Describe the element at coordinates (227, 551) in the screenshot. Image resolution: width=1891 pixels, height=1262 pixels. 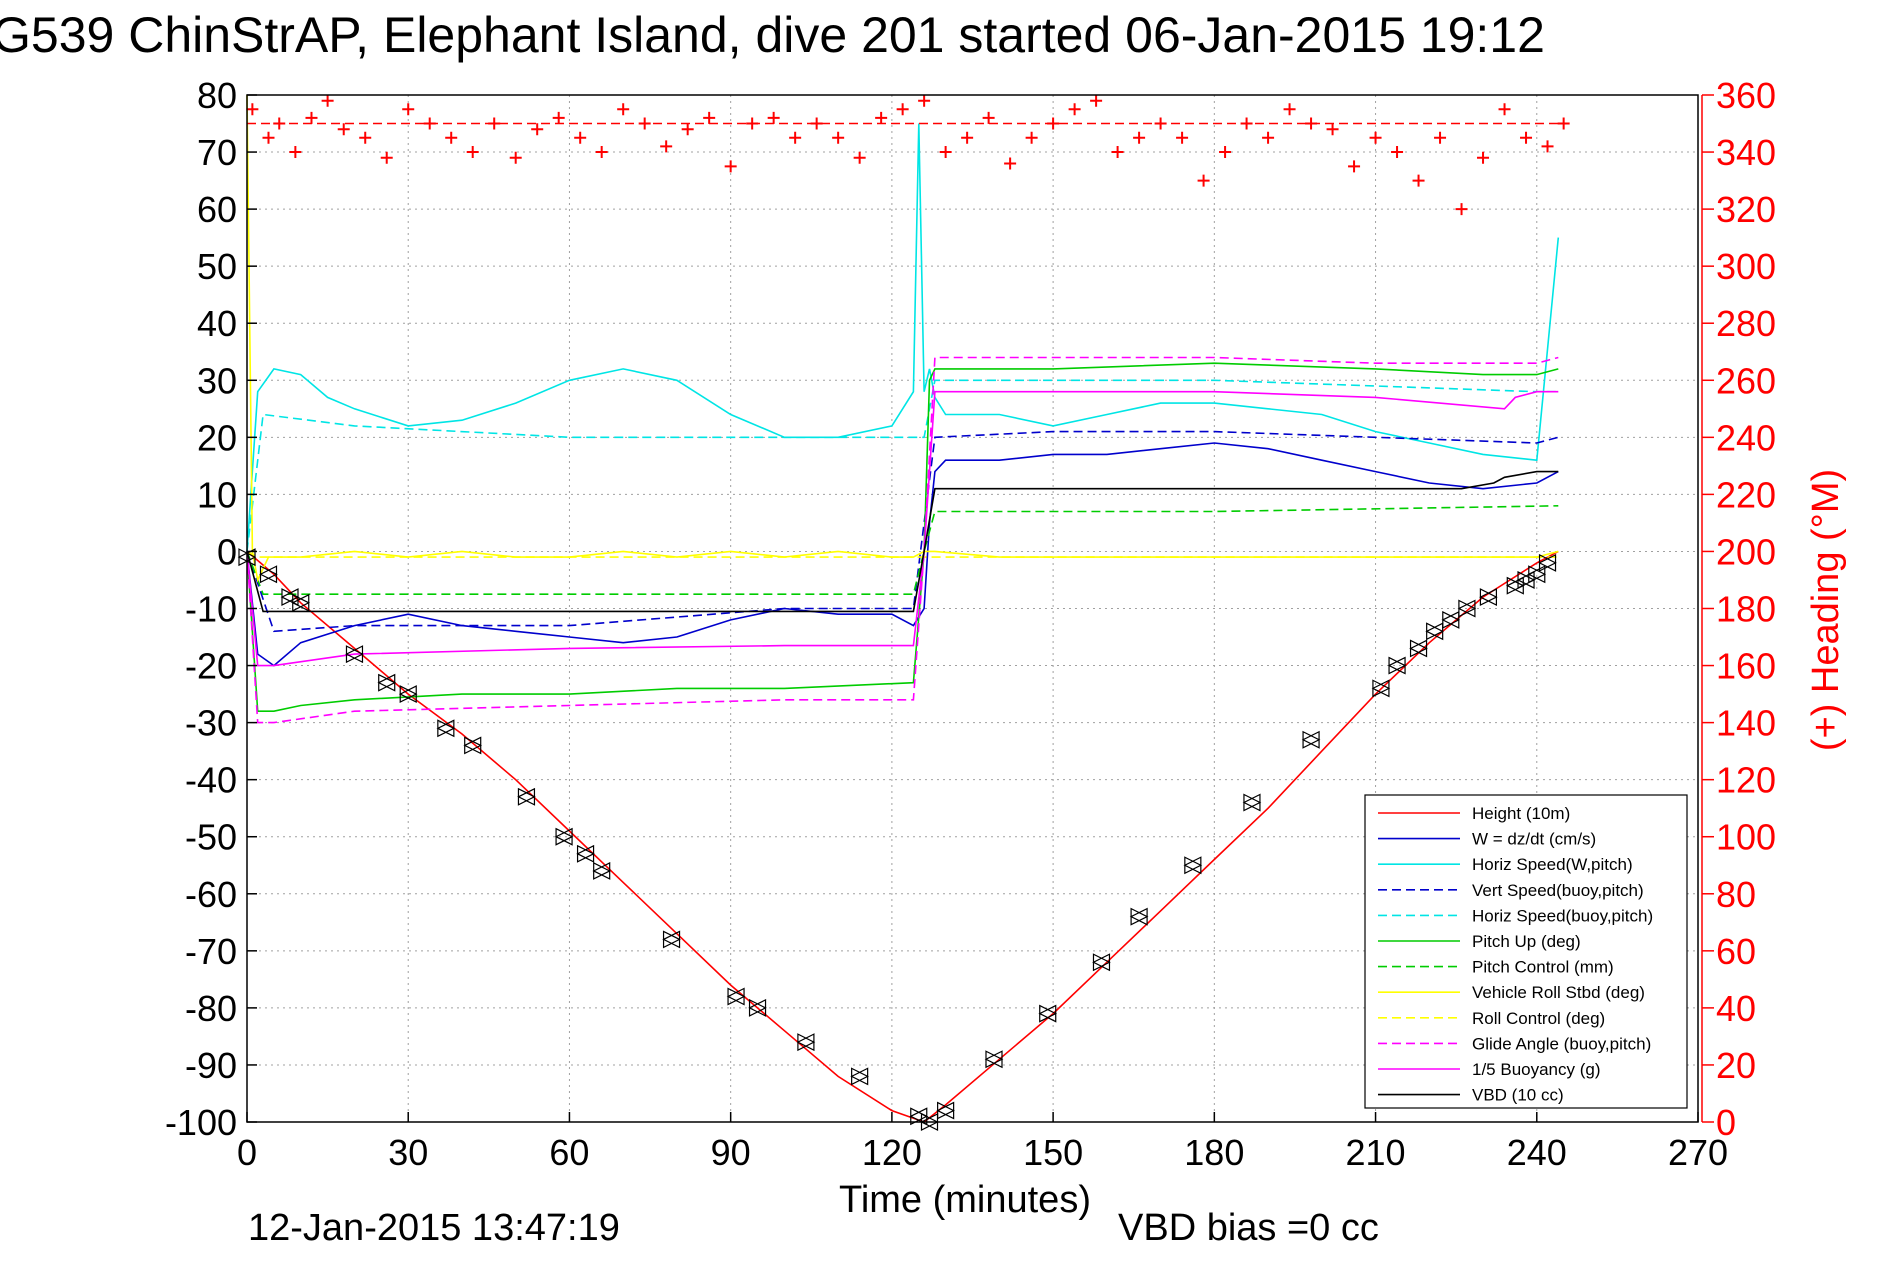
I see `y-tick-label: 0` at that location.